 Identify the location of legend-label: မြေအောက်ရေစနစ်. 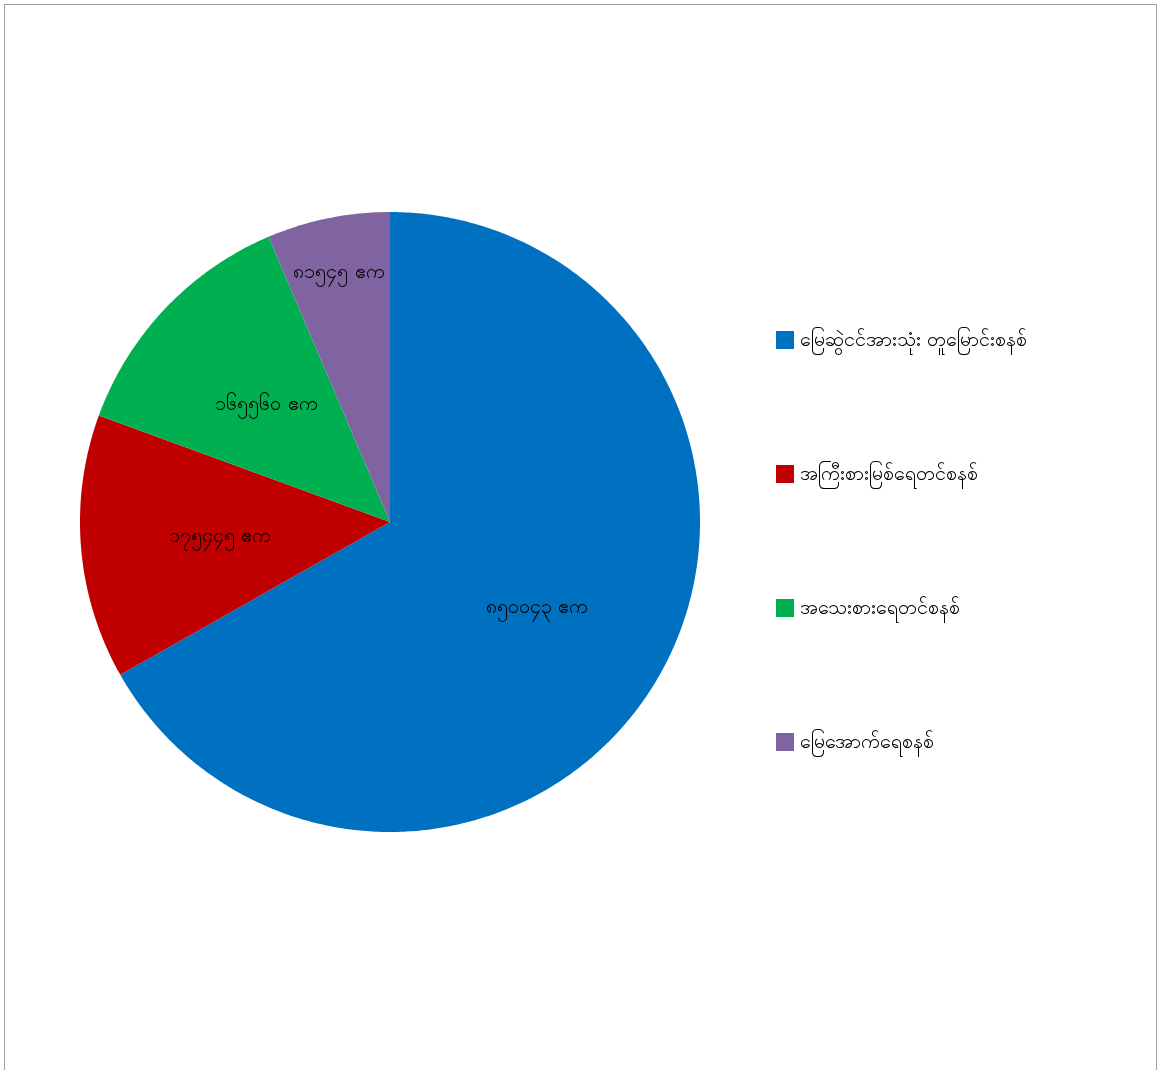
(867, 742).